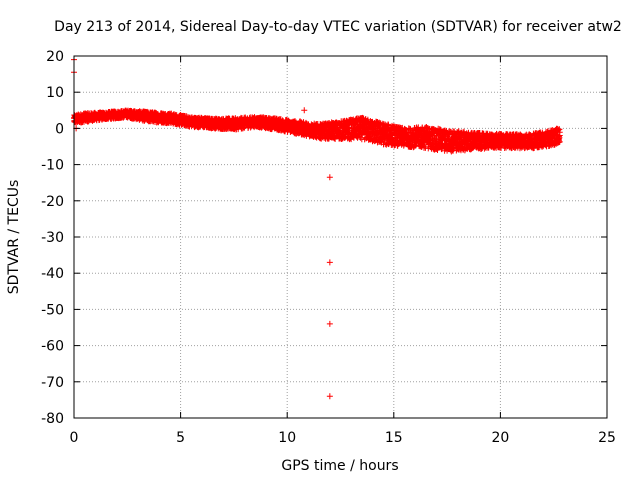 This screenshot has width=640, height=485. I want to click on y-tick-label: 0, so click(59, 129).